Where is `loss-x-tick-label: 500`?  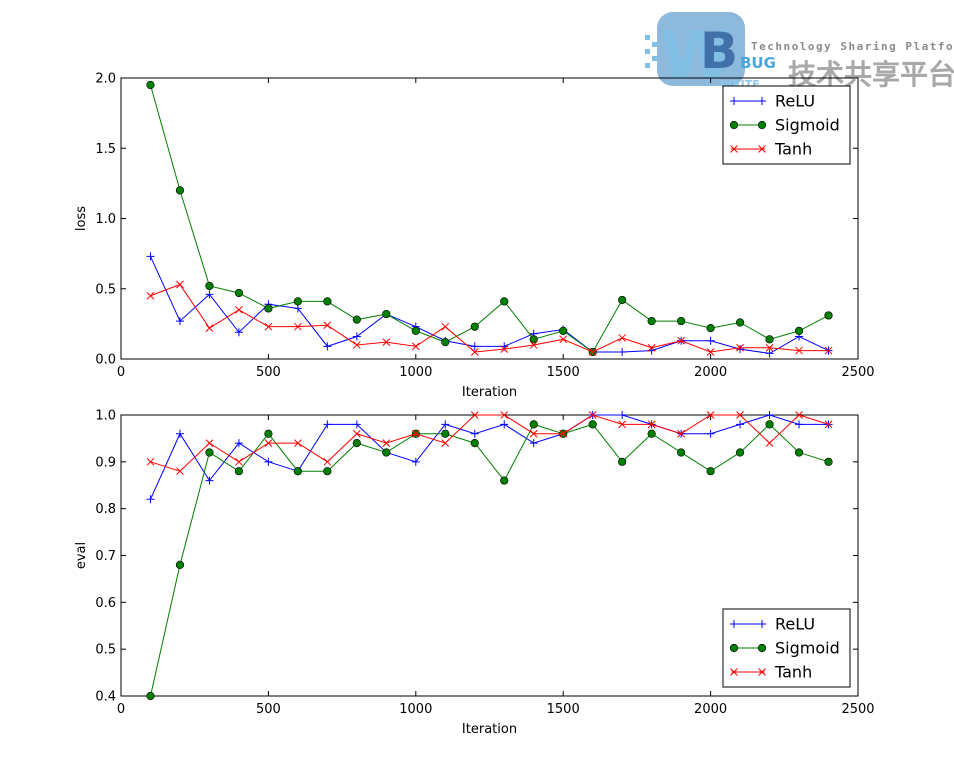 loss-x-tick-label: 500 is located at coordinates (268, 372).